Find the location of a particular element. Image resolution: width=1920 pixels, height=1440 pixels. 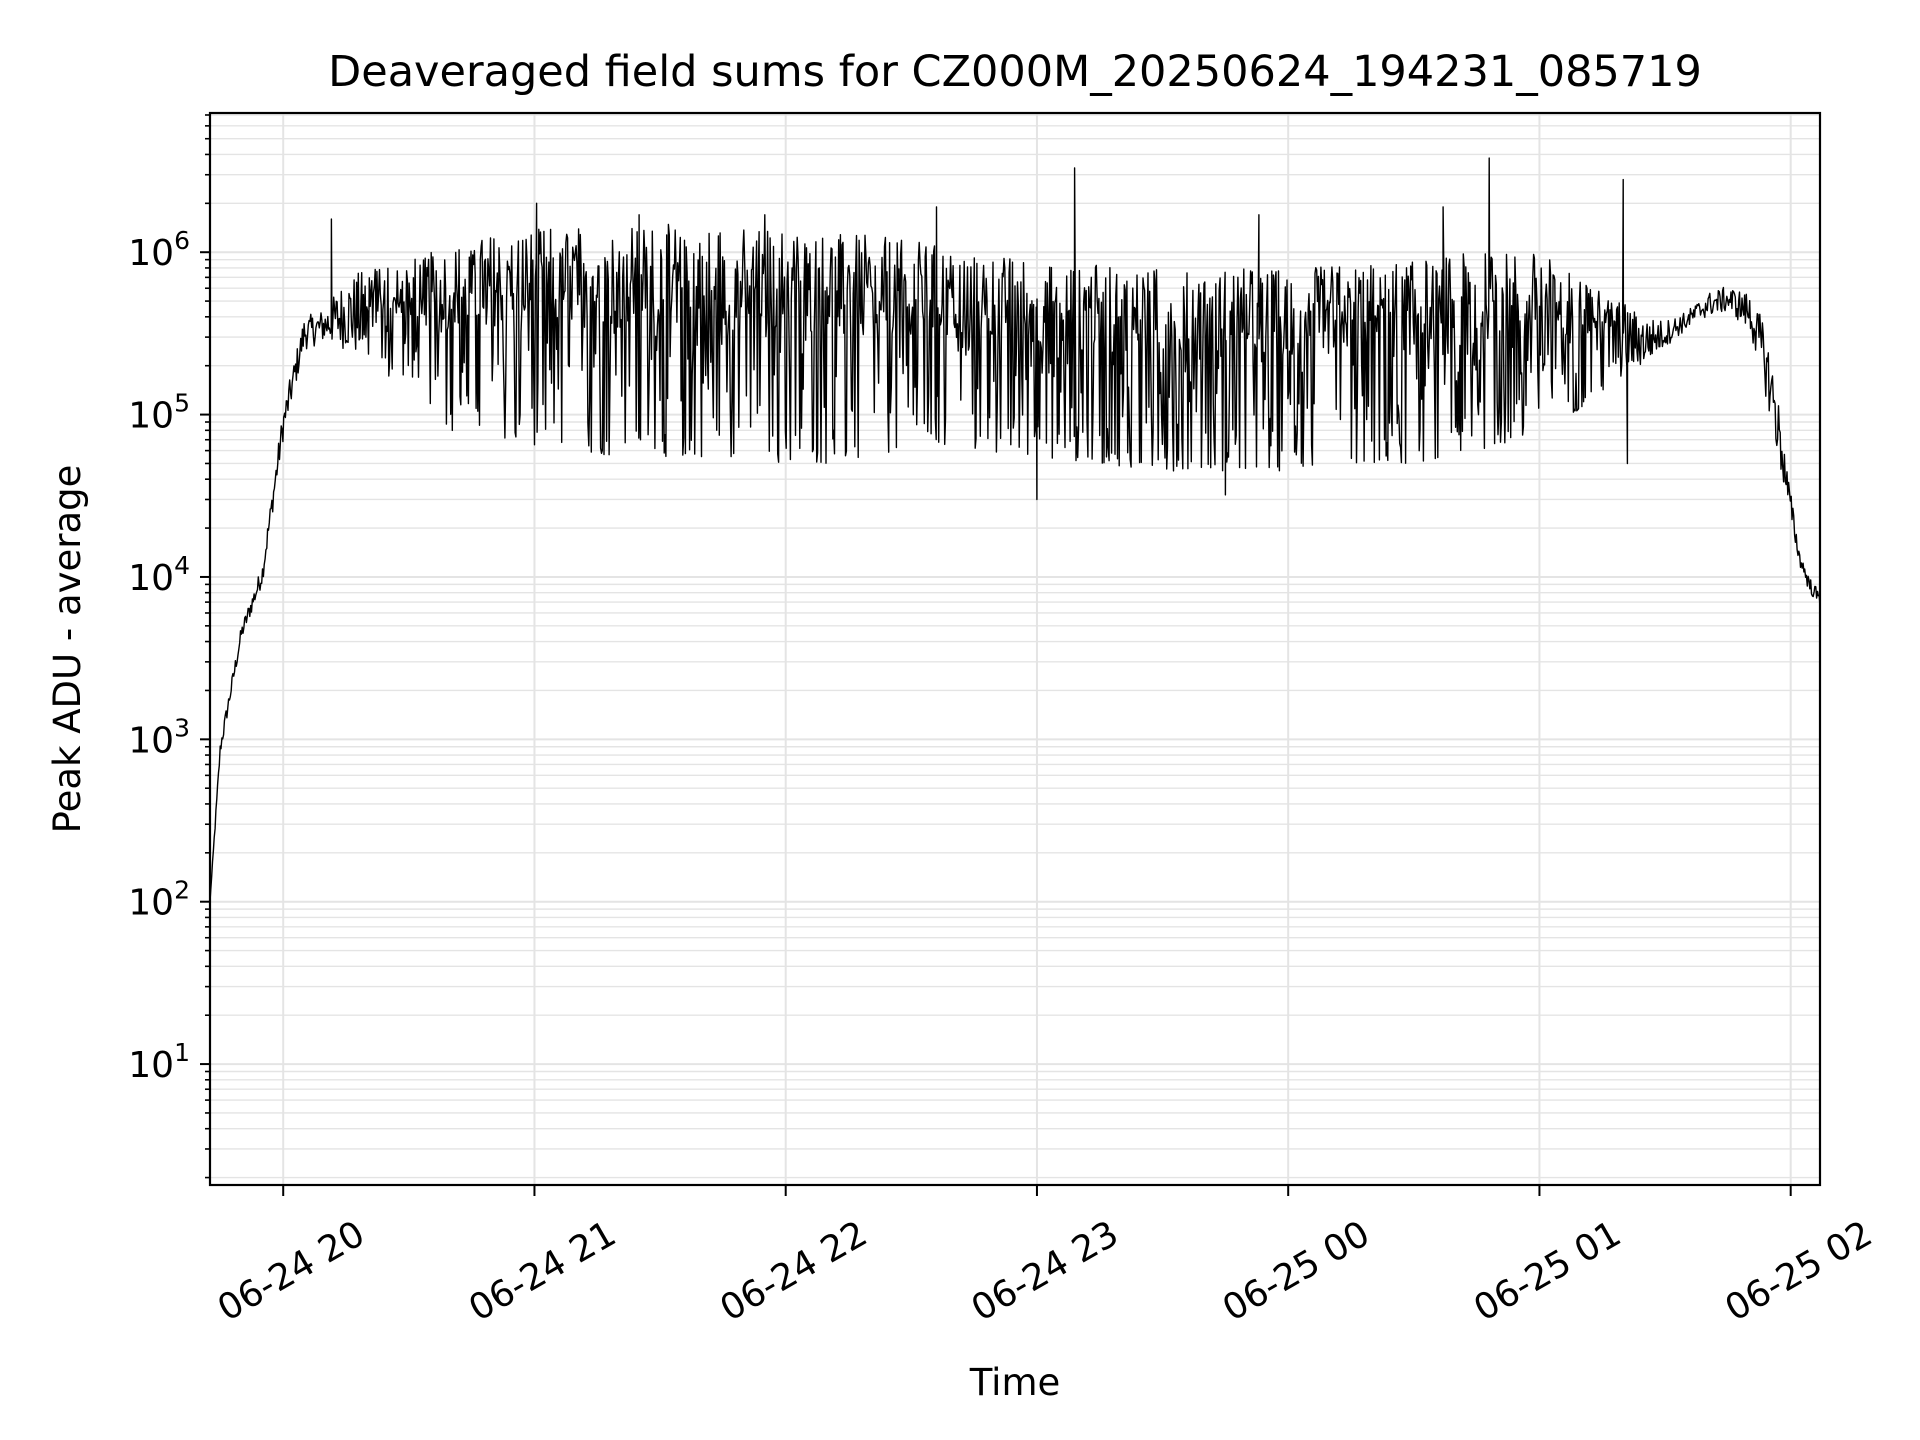

y-axis: 10¹ 10² 10³ 10⁴ 10⁵ 10⁶ is located at coordinates (169, 646).